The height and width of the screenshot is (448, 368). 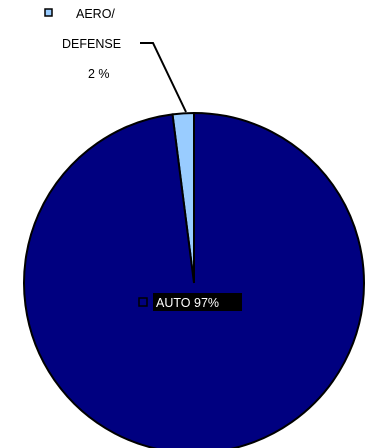 What do you see at coordinates (48, 12) in the screenshot?
I see `aero-defense-legend-key` at bounding box center [48, 12].